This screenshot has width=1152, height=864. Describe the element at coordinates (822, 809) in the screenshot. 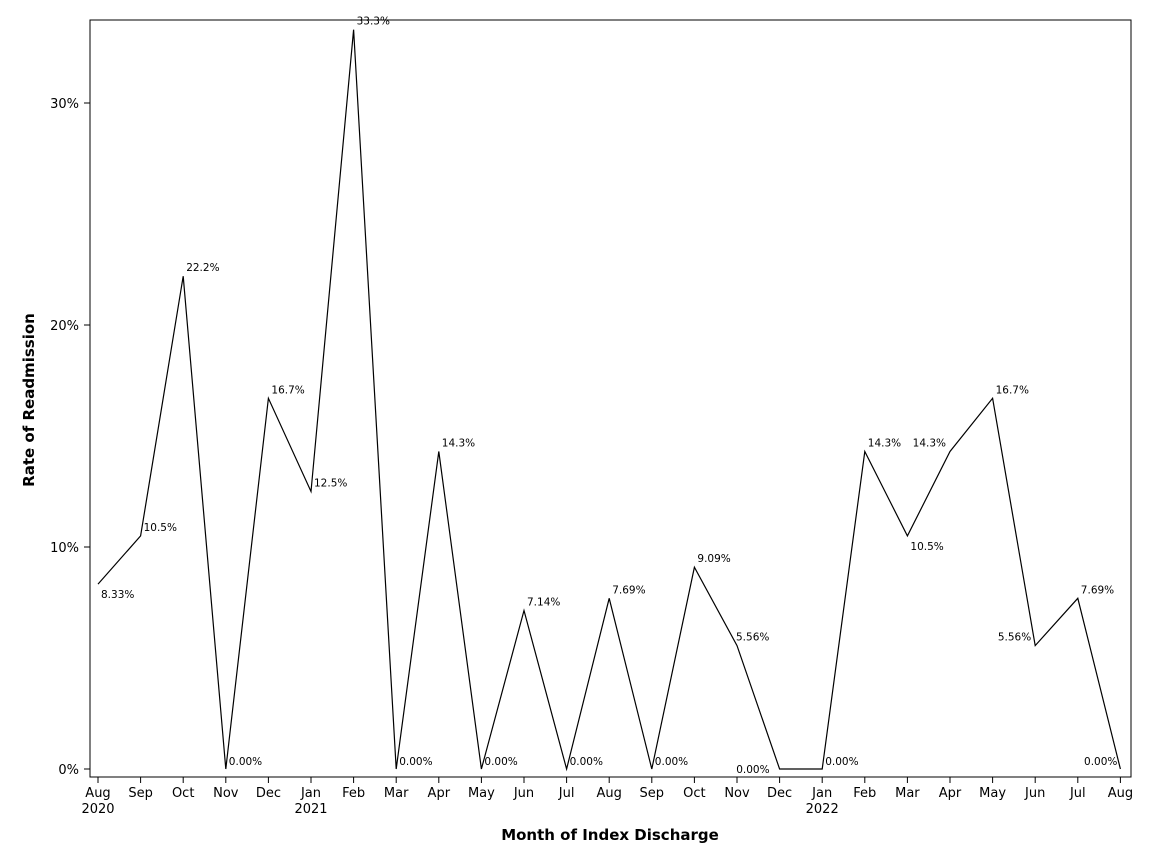

I see `x-year-label: 2022` at that location.